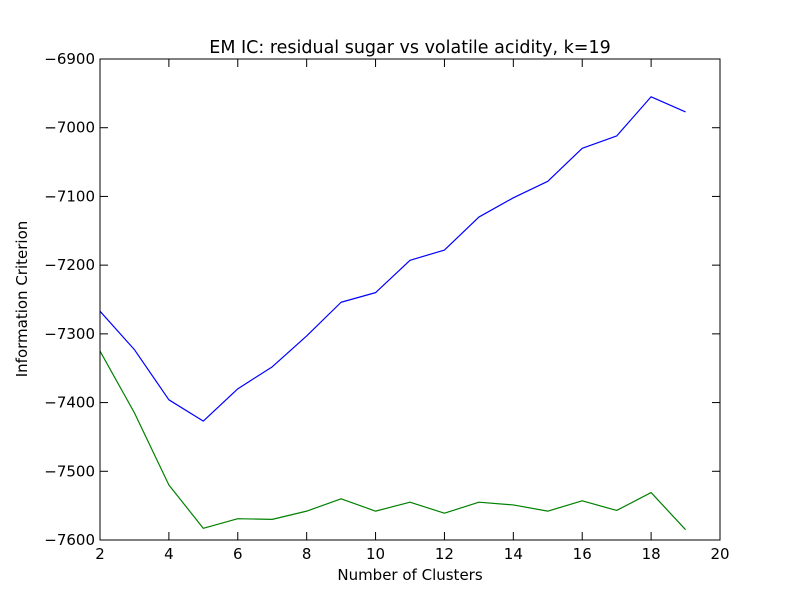 The height and width of the screenshot is (604, 800). I want to click on y-tick-label: −6900, so click(69, 59).